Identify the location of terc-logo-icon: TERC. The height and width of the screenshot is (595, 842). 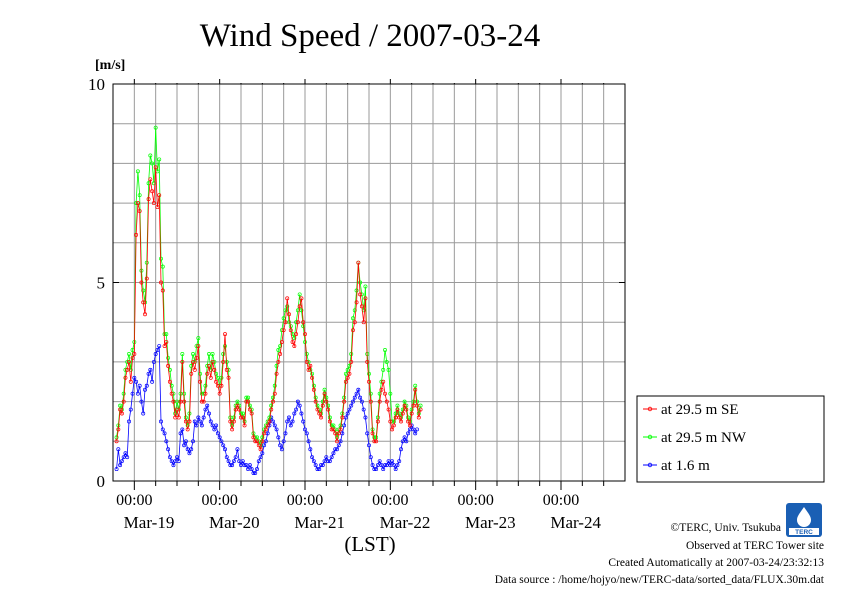
(804, 520).